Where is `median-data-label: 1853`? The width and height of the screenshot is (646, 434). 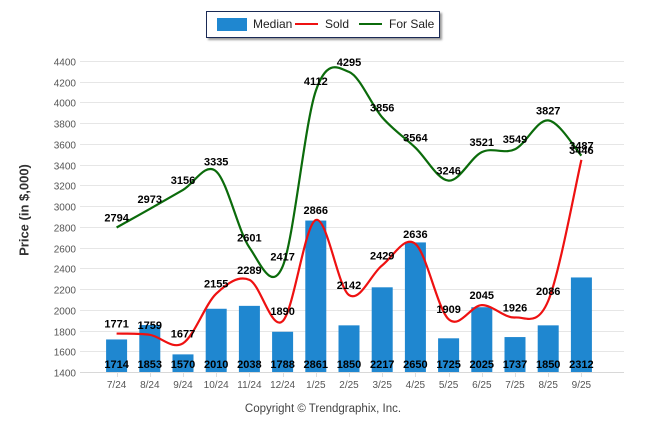
median-data-label: 1853 is located at coordinates (150, 365).